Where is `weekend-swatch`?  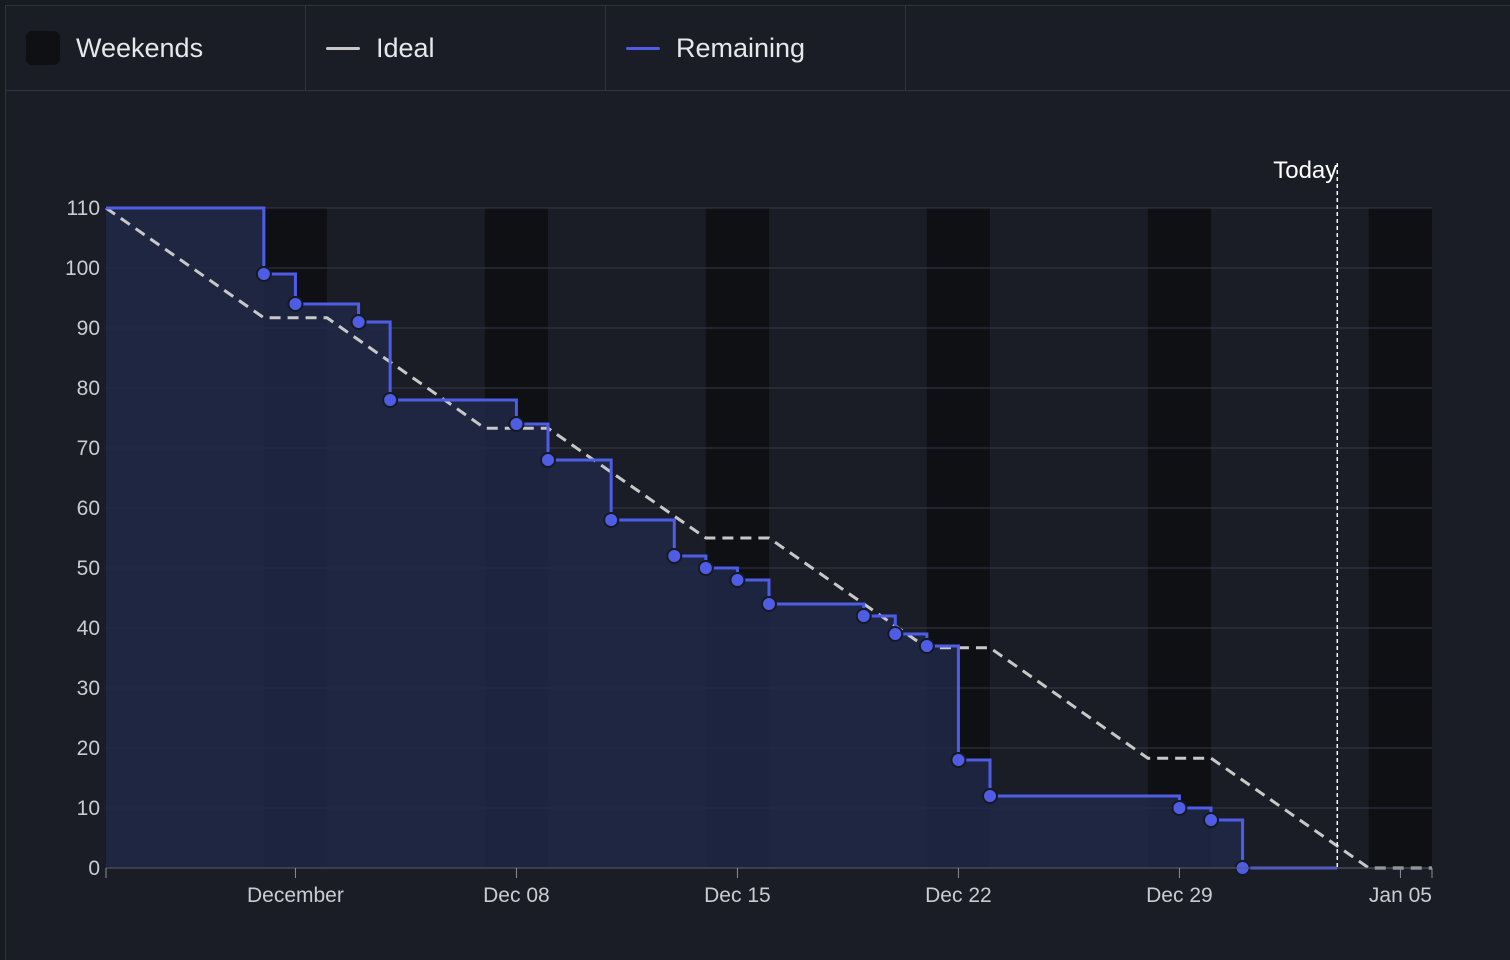 weekend-swatch is located at coordinates (43, 48).